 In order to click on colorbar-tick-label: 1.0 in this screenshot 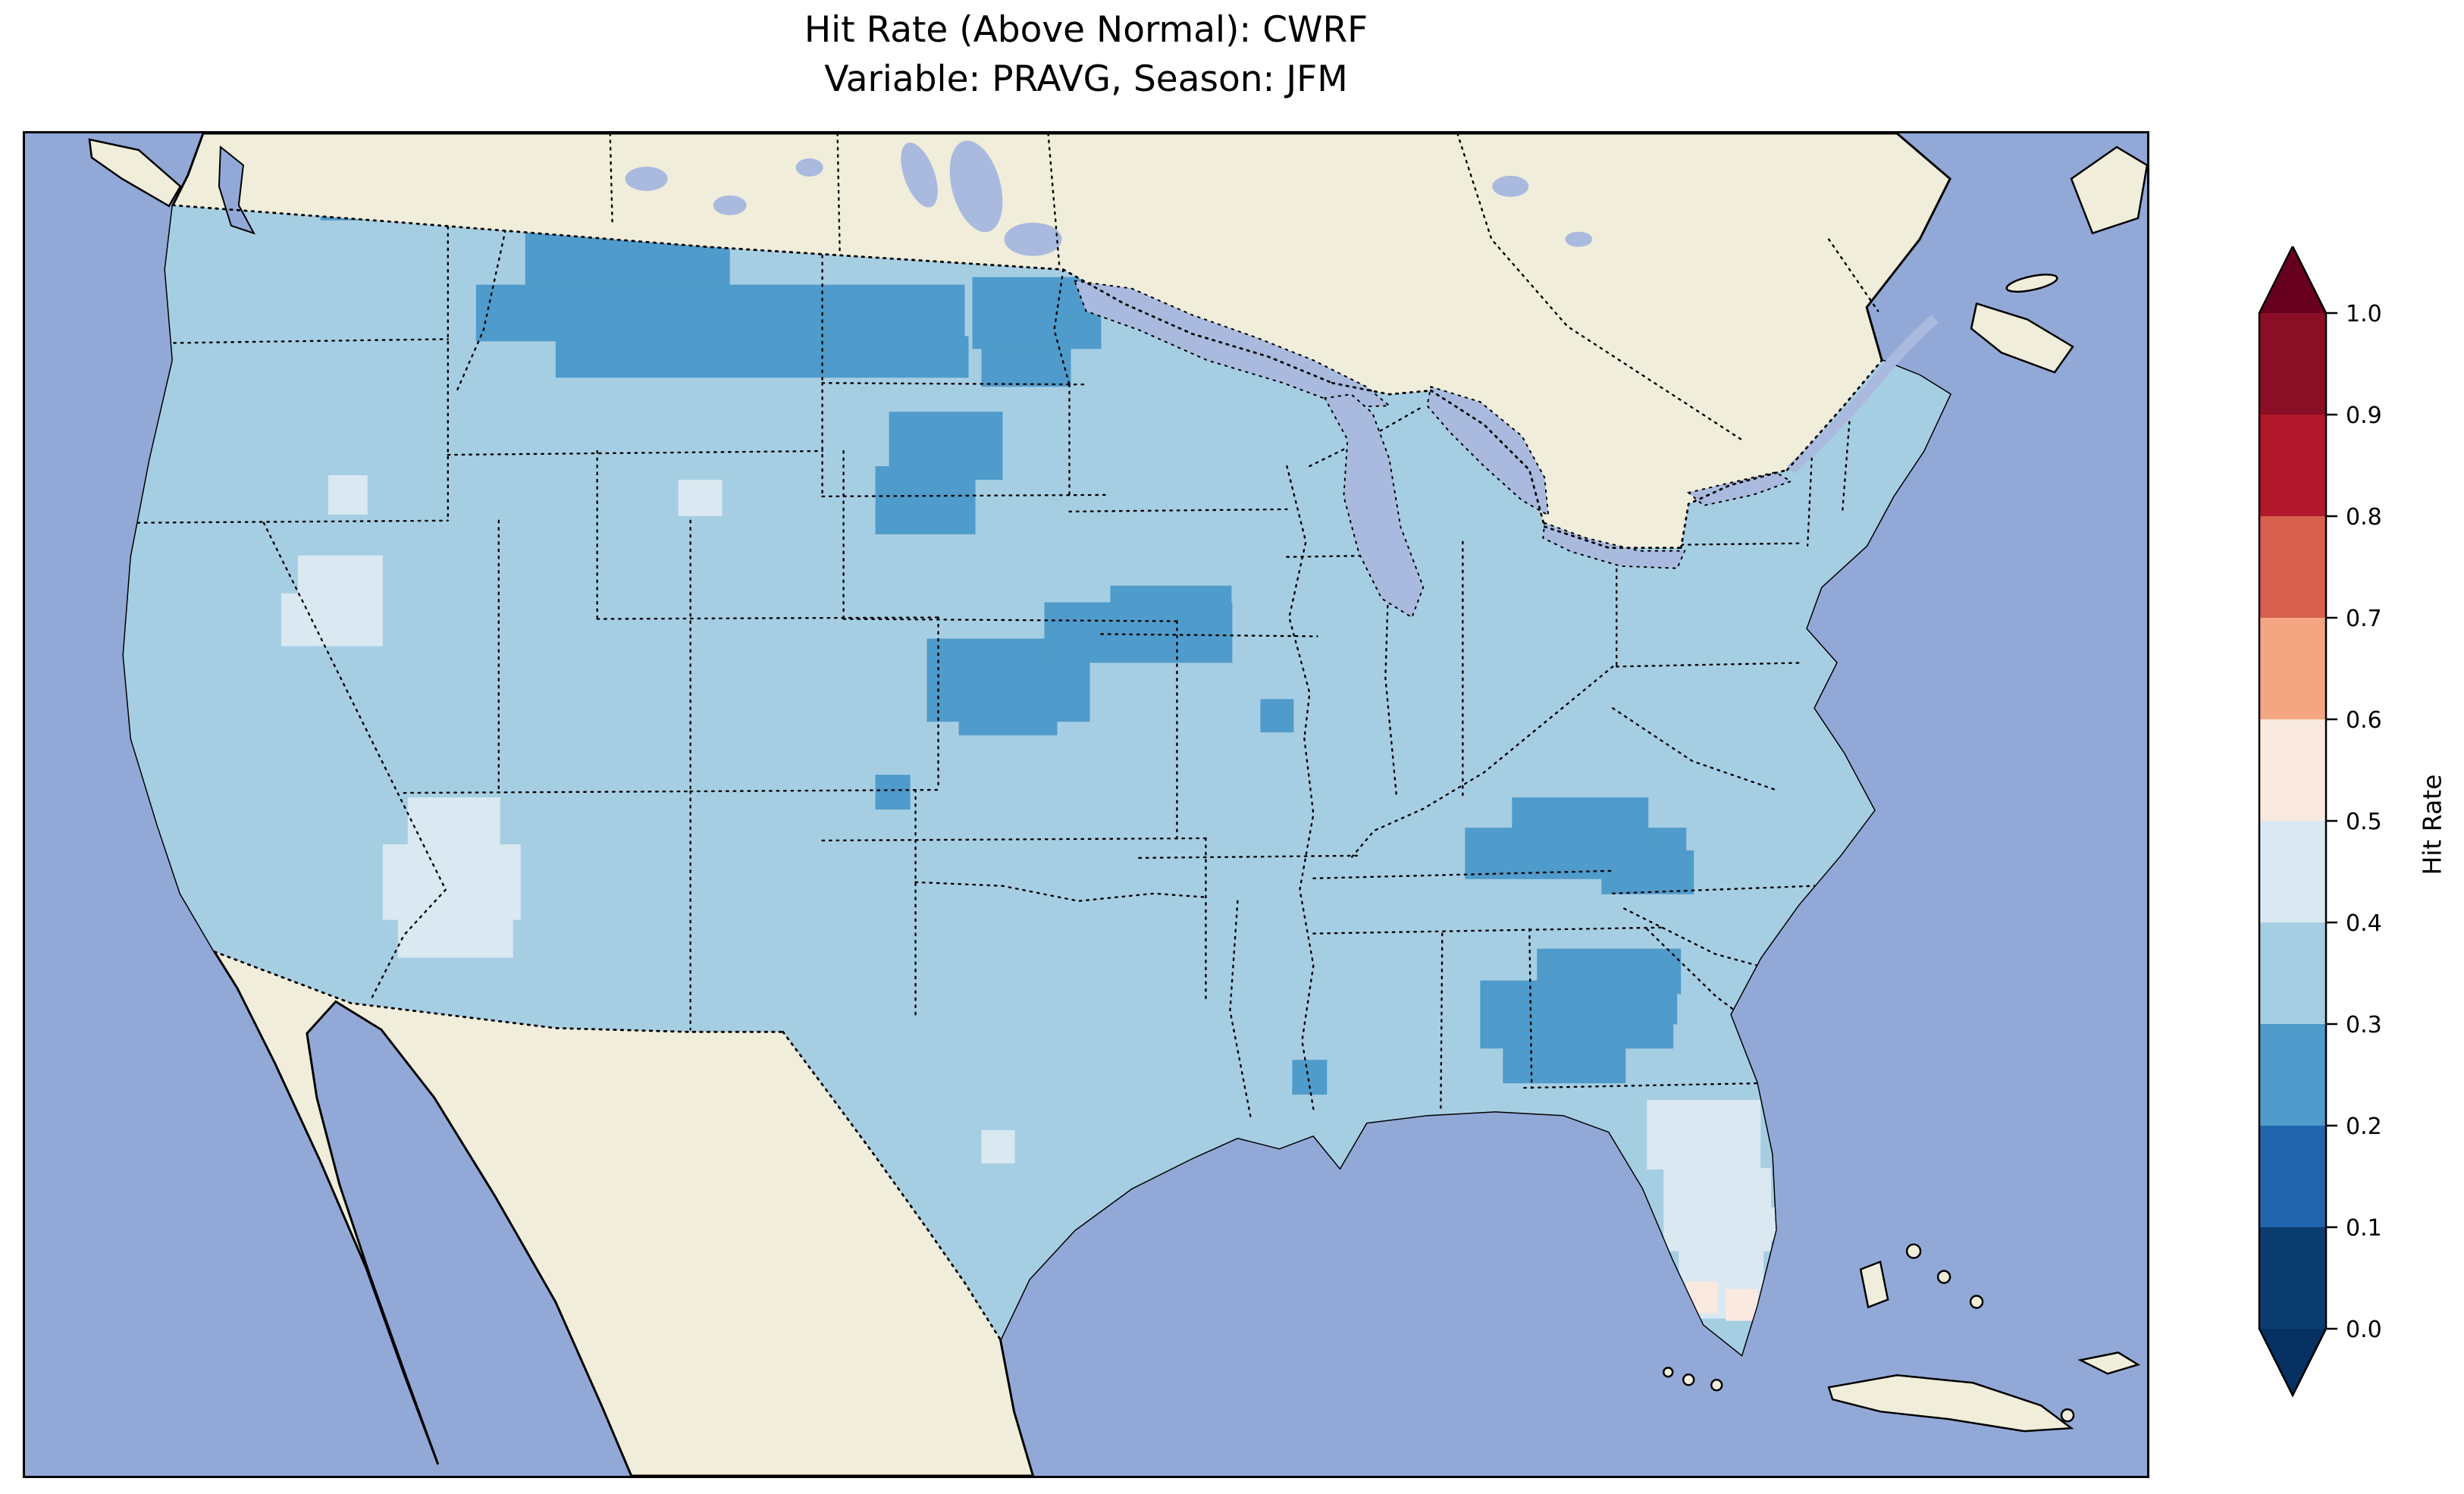, I will do `click(2364, 314)`.